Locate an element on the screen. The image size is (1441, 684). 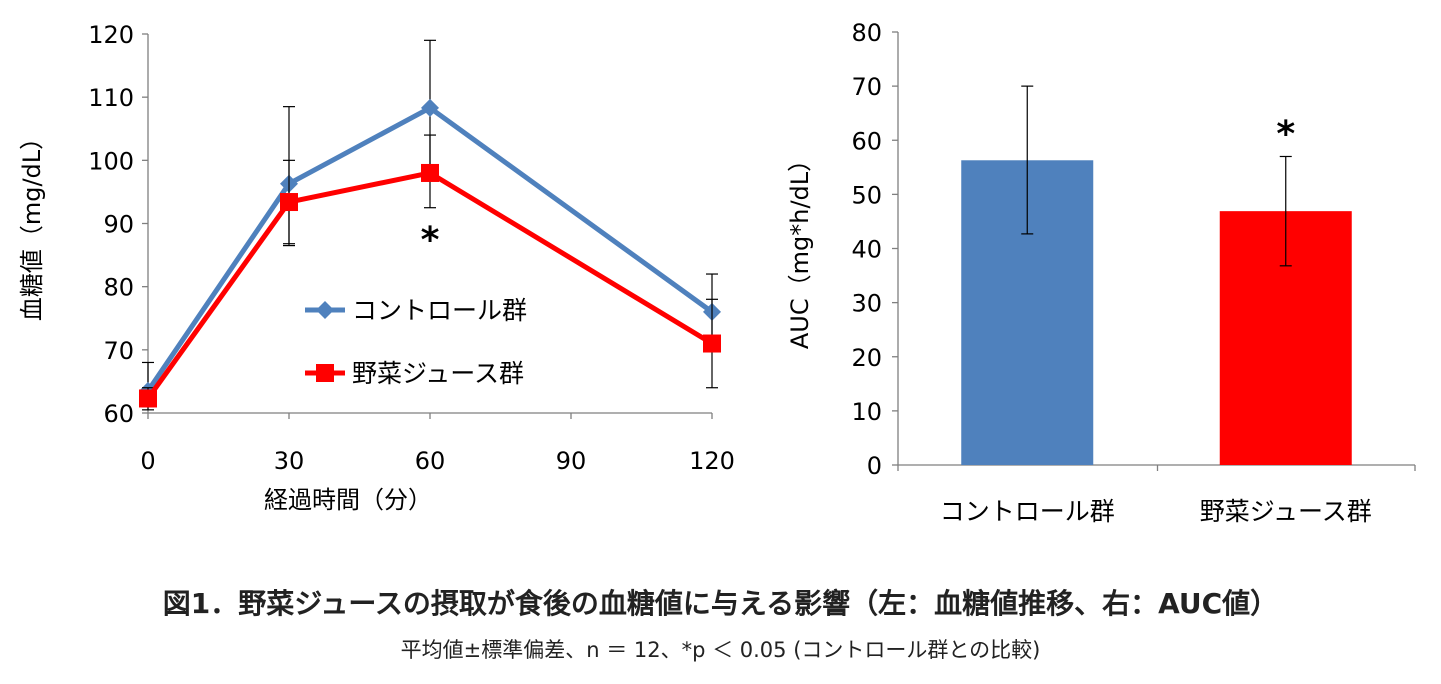
figure-caption-note: 平均値±標準偏差、n ＝ 12、*p ＜ 0.05 (コントロール群との比較) is located at coordinates (720, 650).